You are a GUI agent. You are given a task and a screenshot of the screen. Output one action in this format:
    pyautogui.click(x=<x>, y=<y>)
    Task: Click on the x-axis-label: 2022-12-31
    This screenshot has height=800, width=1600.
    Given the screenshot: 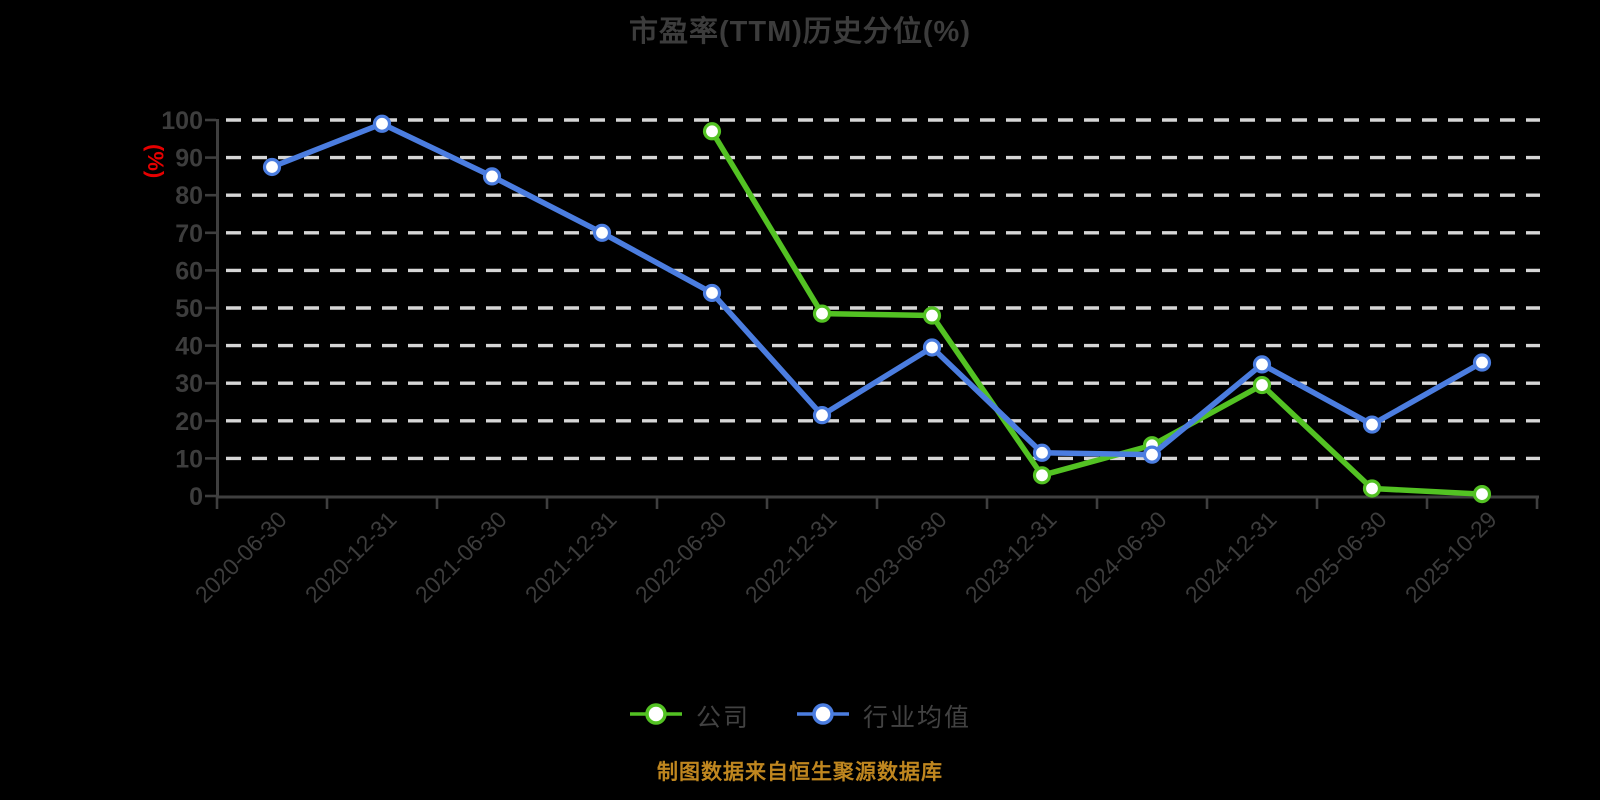 What is the action you would take?
    pyautogui.click(x=791, y=557)
    